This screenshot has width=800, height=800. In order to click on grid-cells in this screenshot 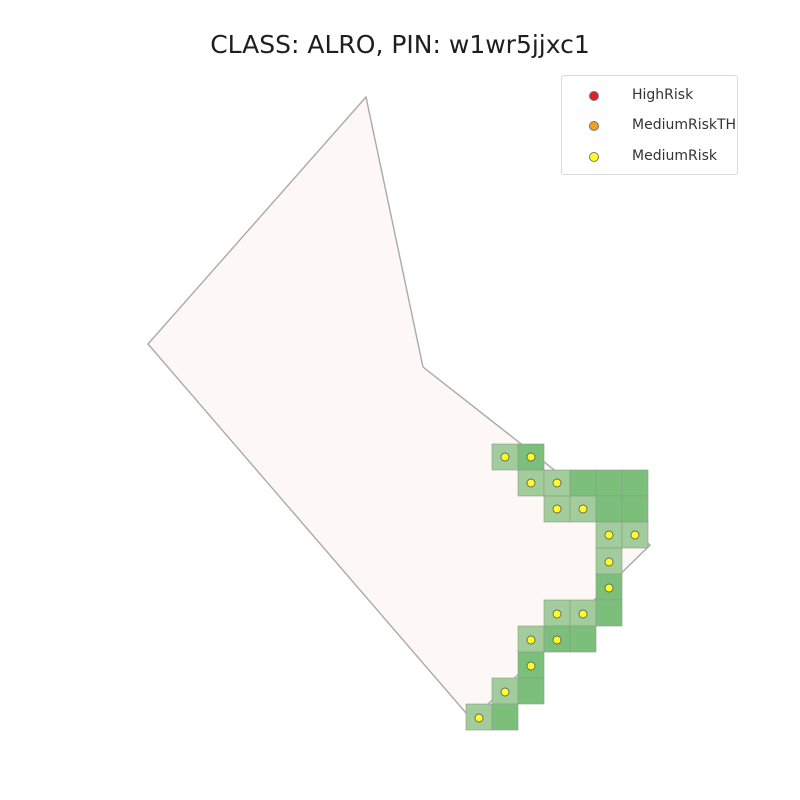, I will do `click(557, 587)`.